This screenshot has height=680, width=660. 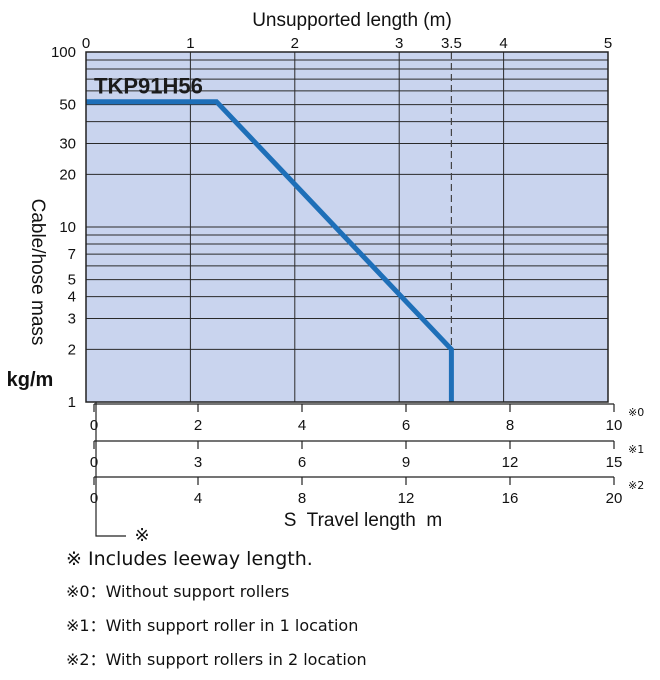 What do you see at coordinates (94, 425) in the screenshot?
I see `bottom-axis-0-tick-label-0: 0` at bounding box center [94, 425].